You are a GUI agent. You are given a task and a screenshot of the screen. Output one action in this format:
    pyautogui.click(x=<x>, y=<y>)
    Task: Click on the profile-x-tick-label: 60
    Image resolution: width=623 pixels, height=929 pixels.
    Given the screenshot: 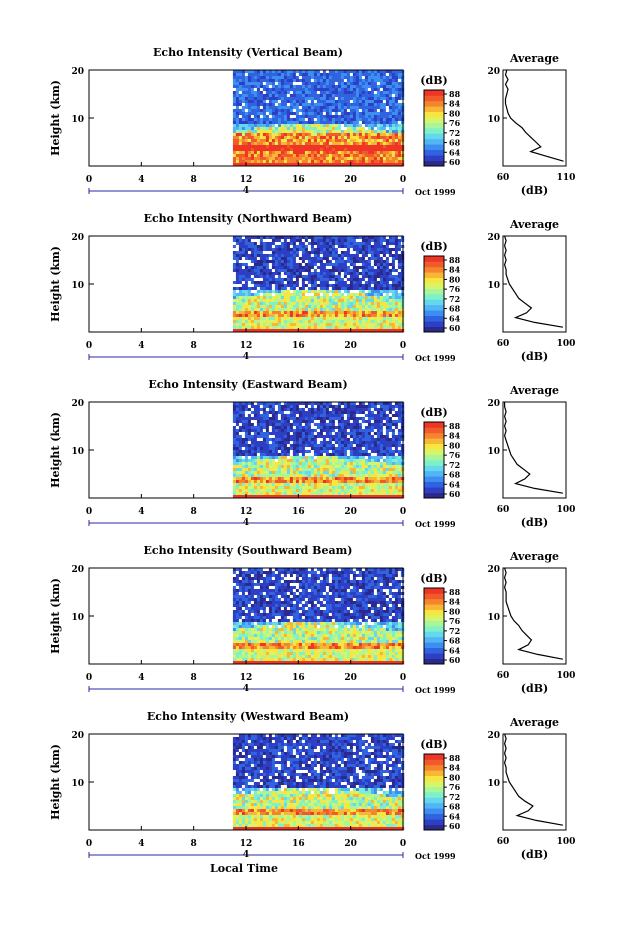 What is the action you would take?
    pyautogui.click(x=503, y=178)
    